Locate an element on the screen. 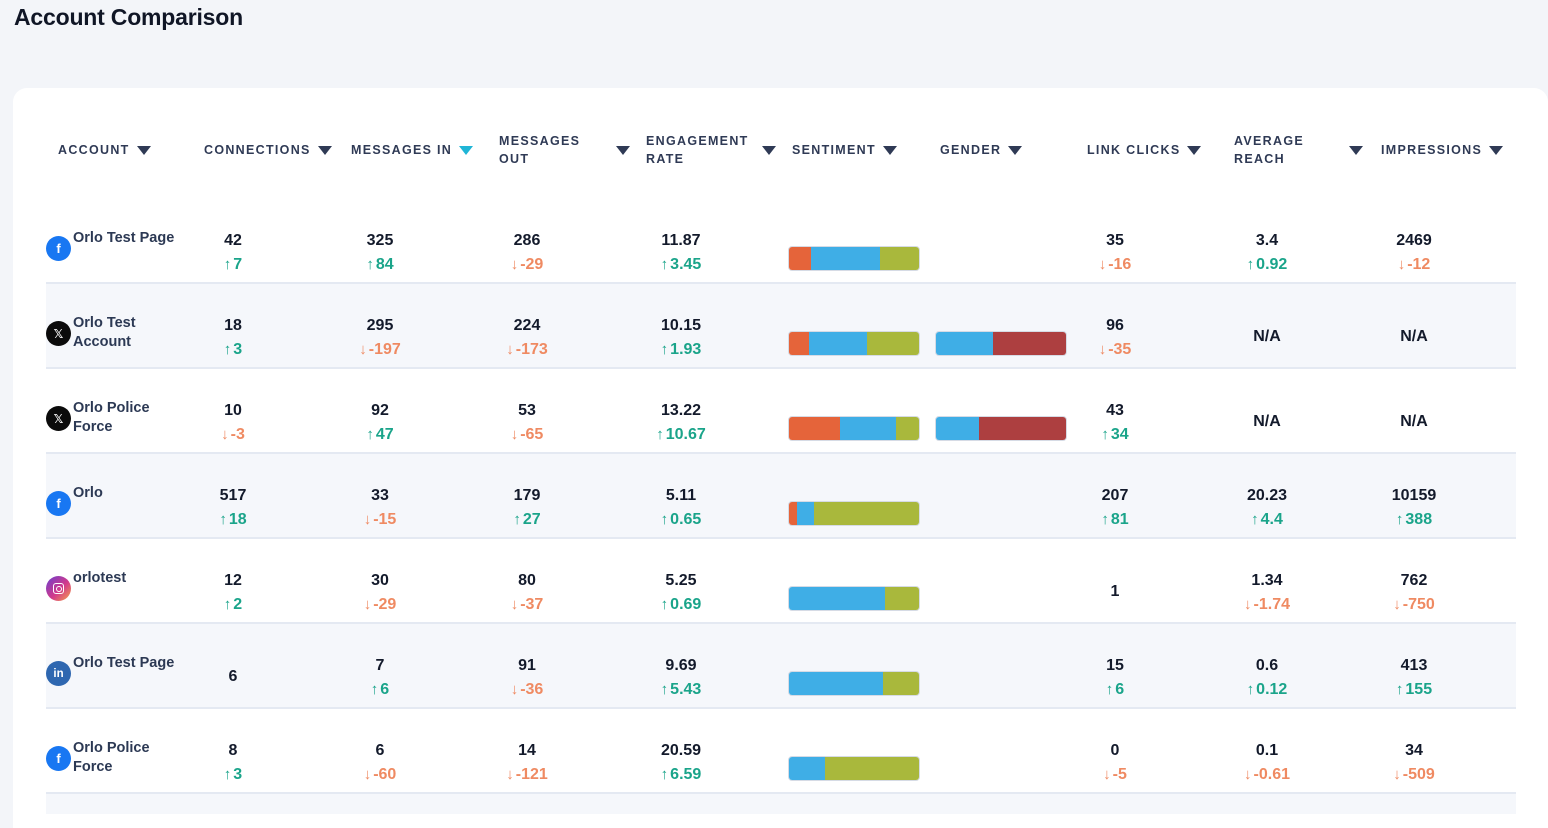  column-header-engagement-rate: ENGAGEMENT RATE is located at coordinates (711, 150).